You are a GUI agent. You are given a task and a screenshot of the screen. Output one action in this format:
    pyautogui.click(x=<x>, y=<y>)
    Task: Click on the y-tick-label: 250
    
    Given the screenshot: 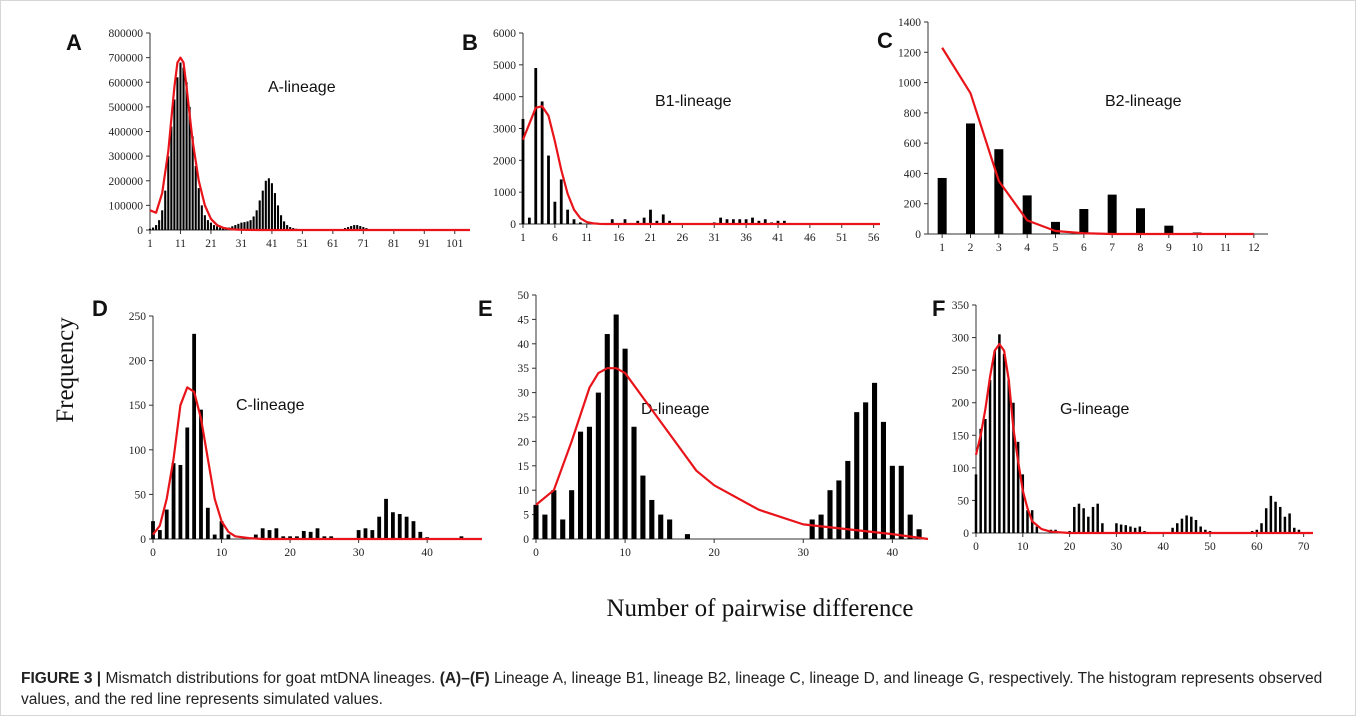 What is the action you would take?
    pyautogui.click(x=961, y=371)
    